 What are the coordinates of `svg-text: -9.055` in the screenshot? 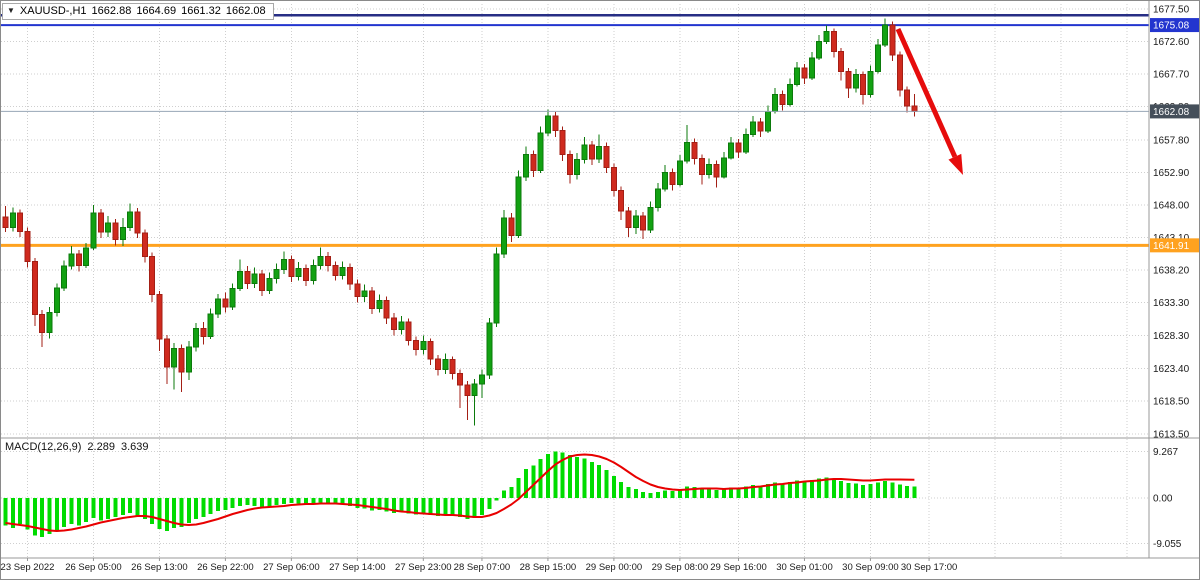 It's located at (1167, 544).